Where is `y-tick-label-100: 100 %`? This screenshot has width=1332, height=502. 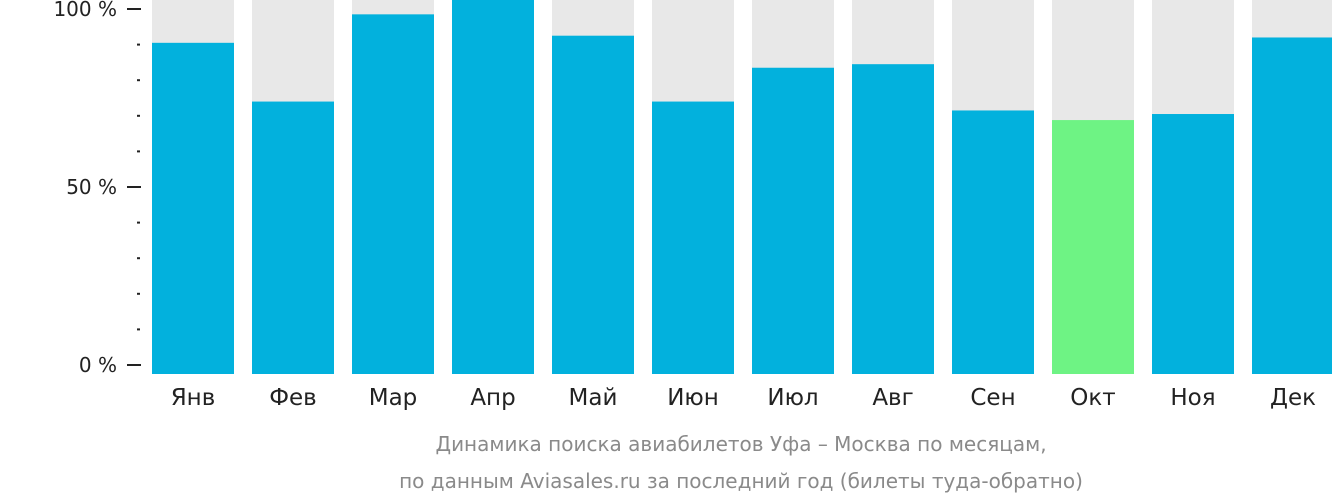
y-tick-label-100: 100 % is located at coordinates (85, 10).